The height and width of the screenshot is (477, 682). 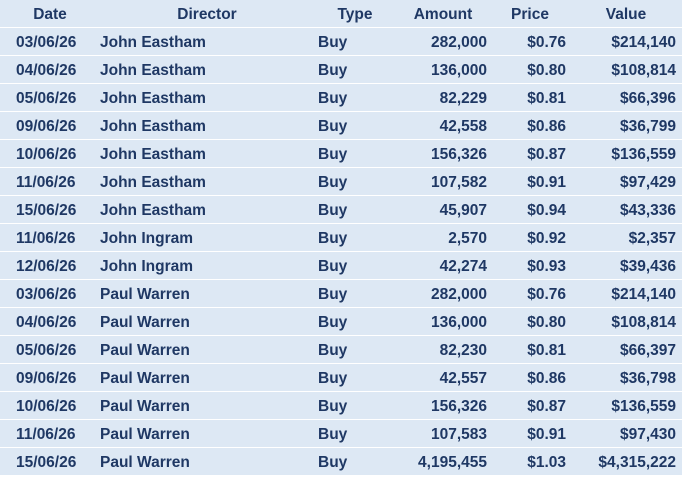 I want to click on amount-cell: 4,195,455, so click(x=452, y=462).